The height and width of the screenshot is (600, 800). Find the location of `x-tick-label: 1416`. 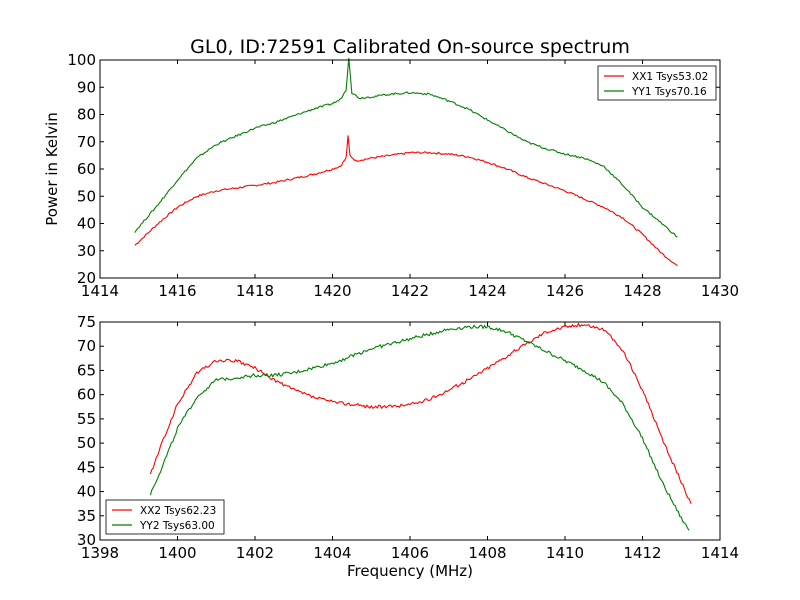

x-tick-label: 1416 is located at coordinates (177, 291).